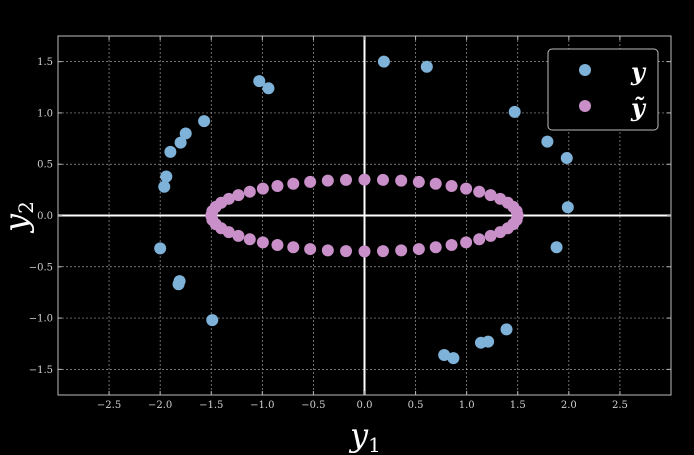 The image size is (694, 455). I want to click on legend-marker-y, so click(585, 70).